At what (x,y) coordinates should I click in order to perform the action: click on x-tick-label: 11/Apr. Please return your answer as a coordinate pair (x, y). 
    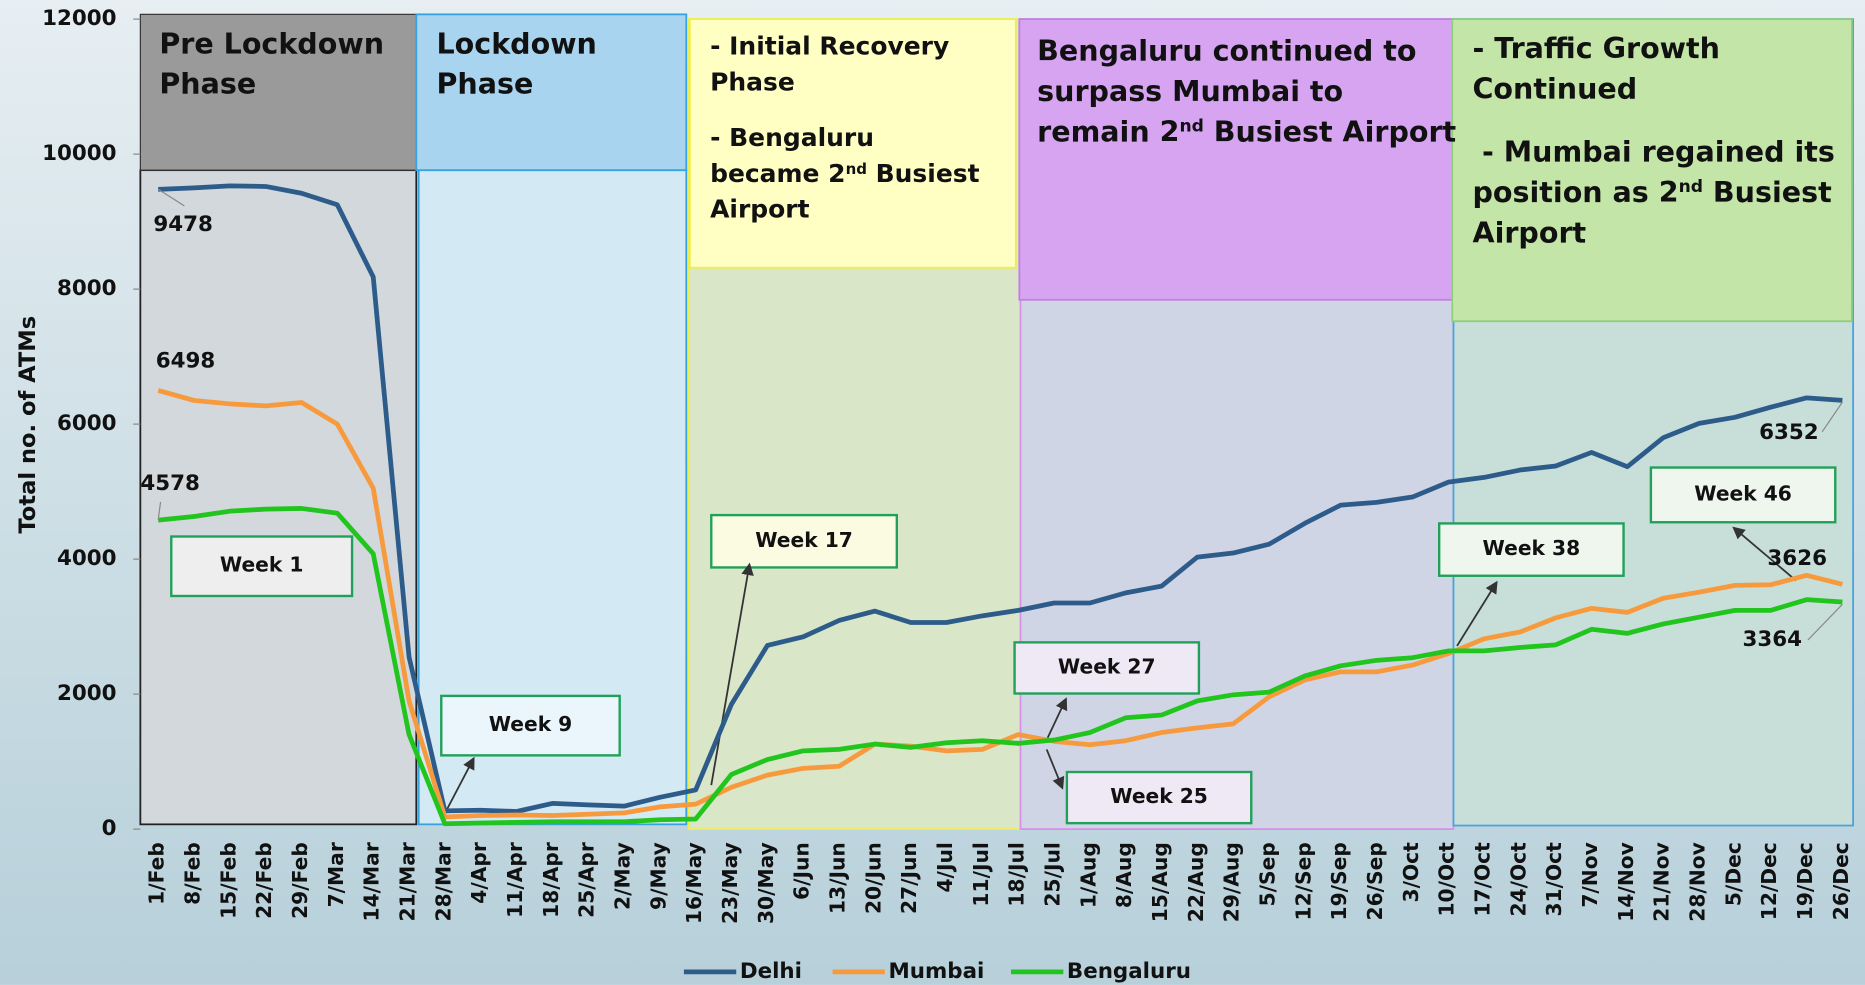
    Looking at the image, I should click on (515, 880).